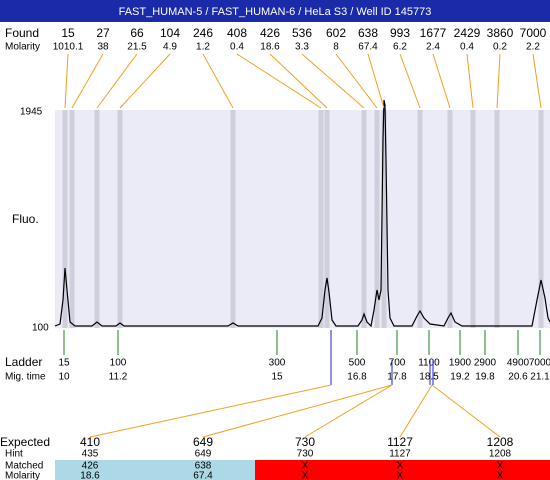  What do you see at coordinates (203, 475) in the screenshot?
I see `table-cell: 67.4` at bounding box center [203, 475].